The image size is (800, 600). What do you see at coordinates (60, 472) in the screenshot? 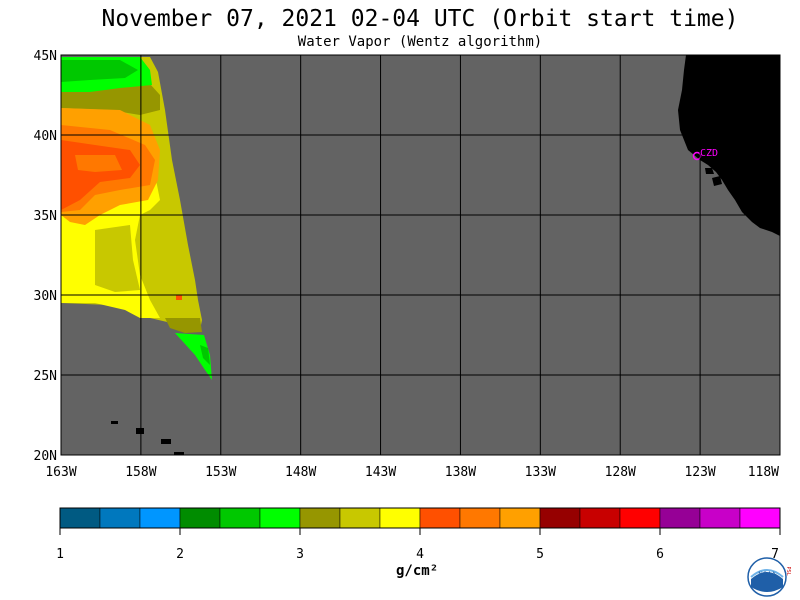
I see `longitude-label: 163W` at bounding box center [60, 472].